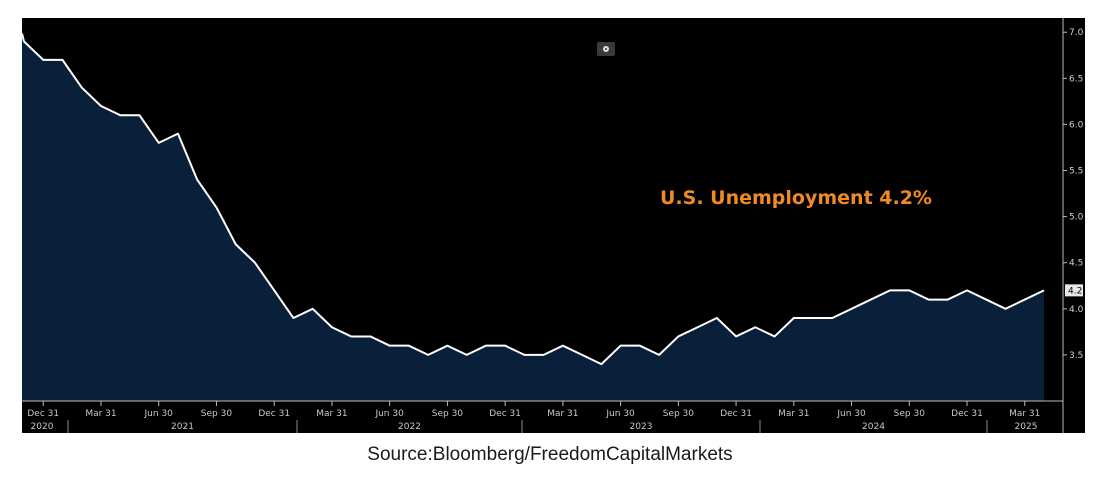  I want to click on settings-icon, so click(606, 49).